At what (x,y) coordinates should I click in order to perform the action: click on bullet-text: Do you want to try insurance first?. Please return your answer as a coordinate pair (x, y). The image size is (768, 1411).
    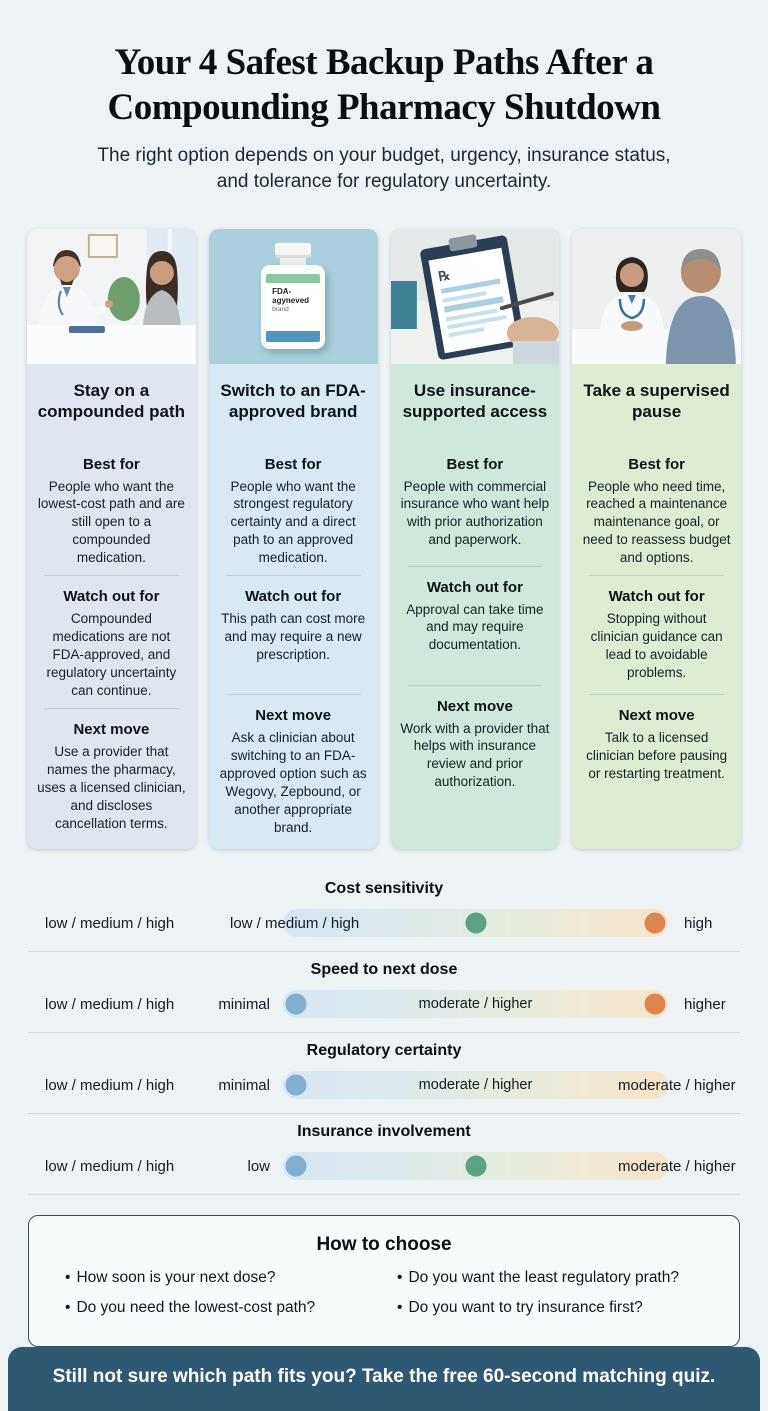
    Looking at the image, I should click on (525, 1308).